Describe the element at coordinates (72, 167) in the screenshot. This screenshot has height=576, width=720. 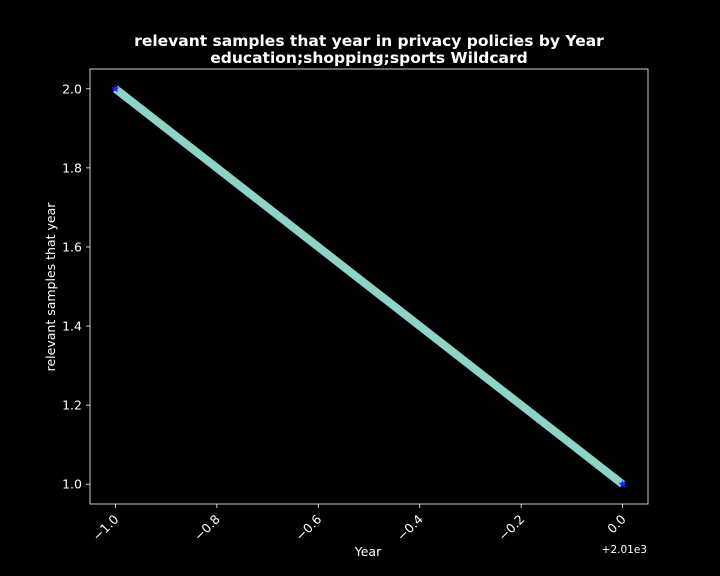
I see `y-tick-label: 1.8` at that location.